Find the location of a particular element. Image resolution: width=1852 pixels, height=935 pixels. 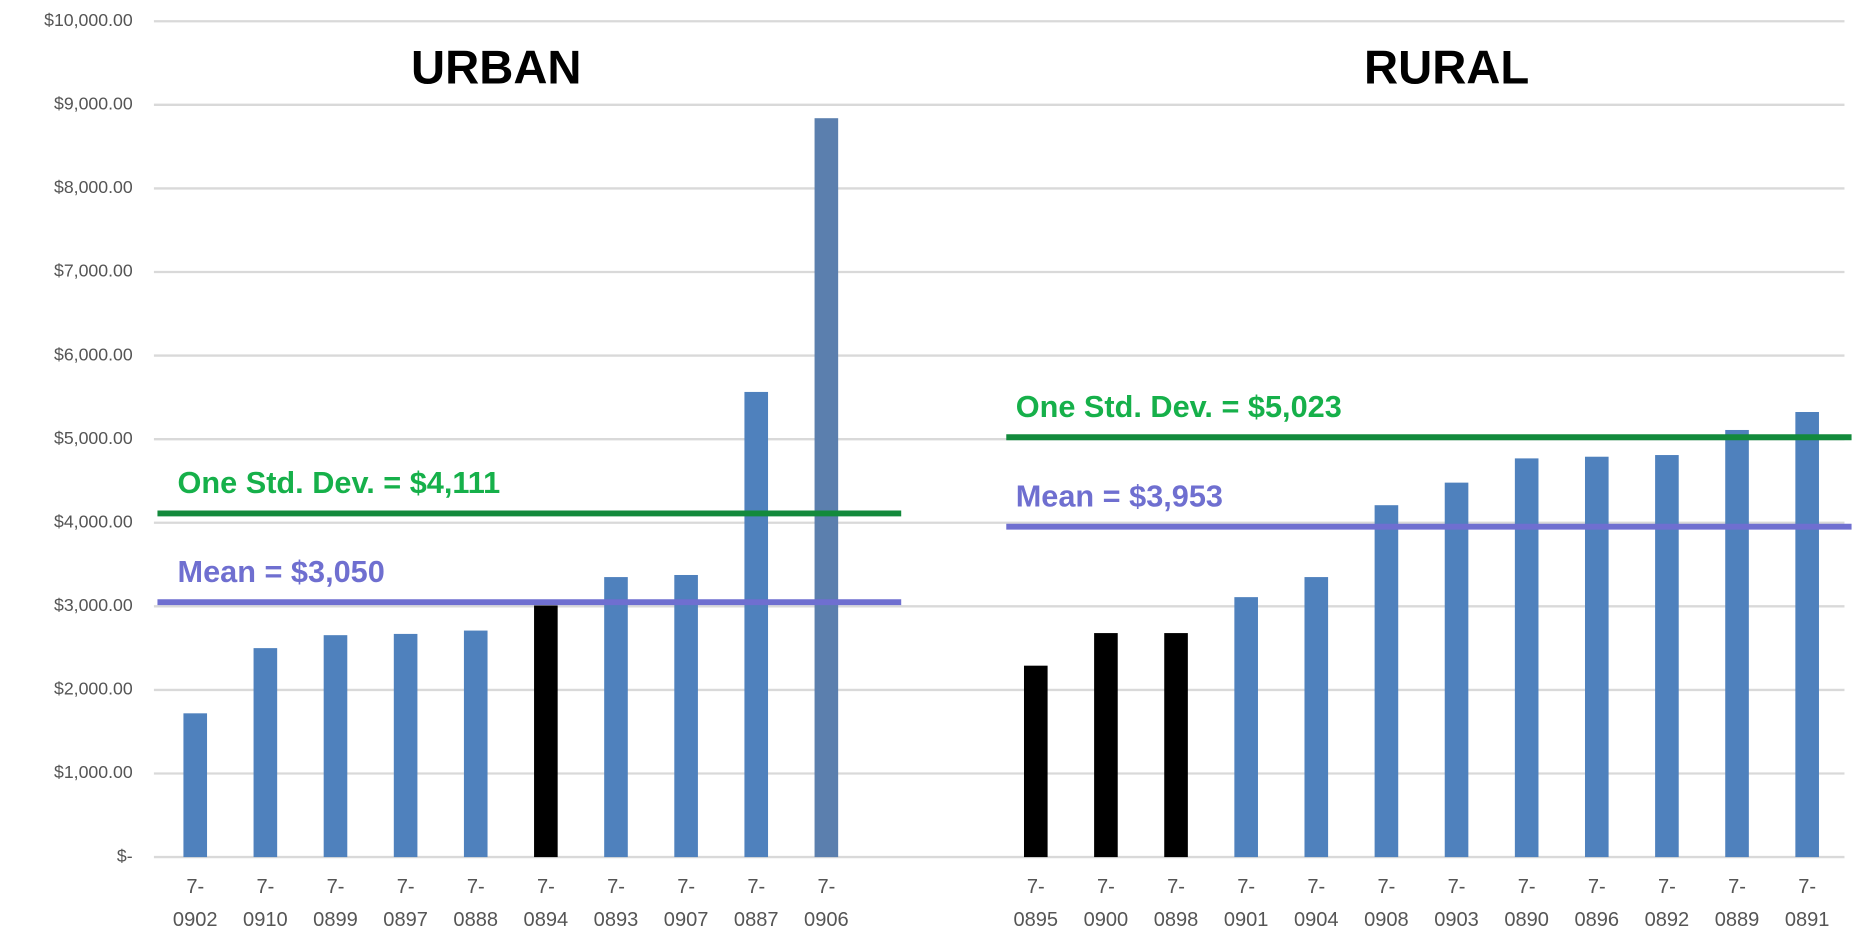

x-tick-label: 0895 is located at coordinates (1035, 920).